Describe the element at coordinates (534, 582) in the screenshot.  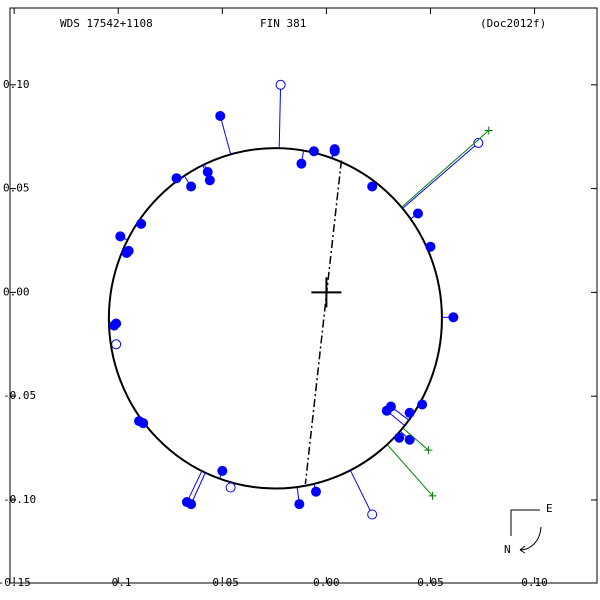
I see `x-tick-label: 0.10` at that location.